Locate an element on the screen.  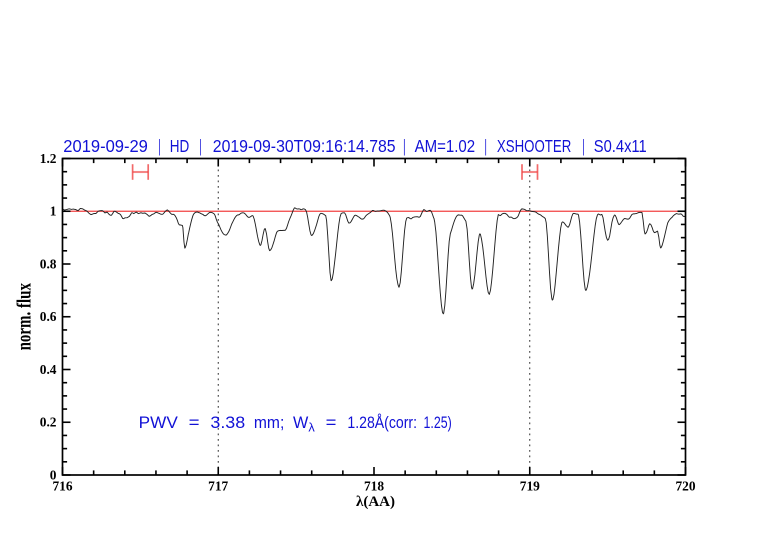
svg-text: 2019-09-29 is located at coordinates (105, 146).